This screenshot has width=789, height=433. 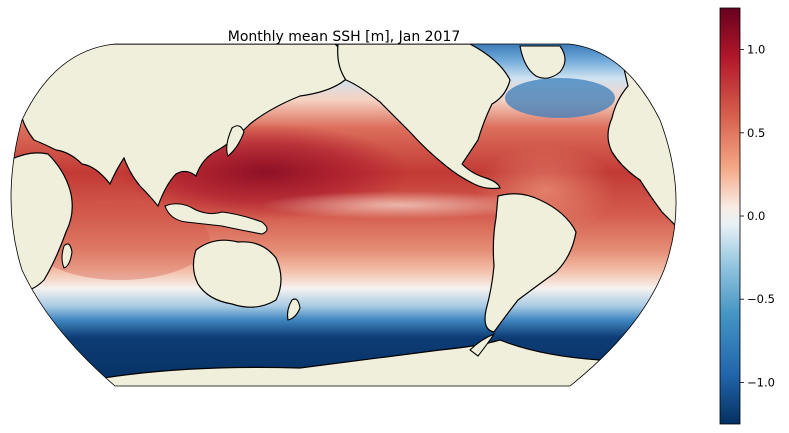 What do you see at coordinates (761, 299) in the screenshot?
I see `colorbar-tick-label: −0.5` at bounding box center [761, 299].